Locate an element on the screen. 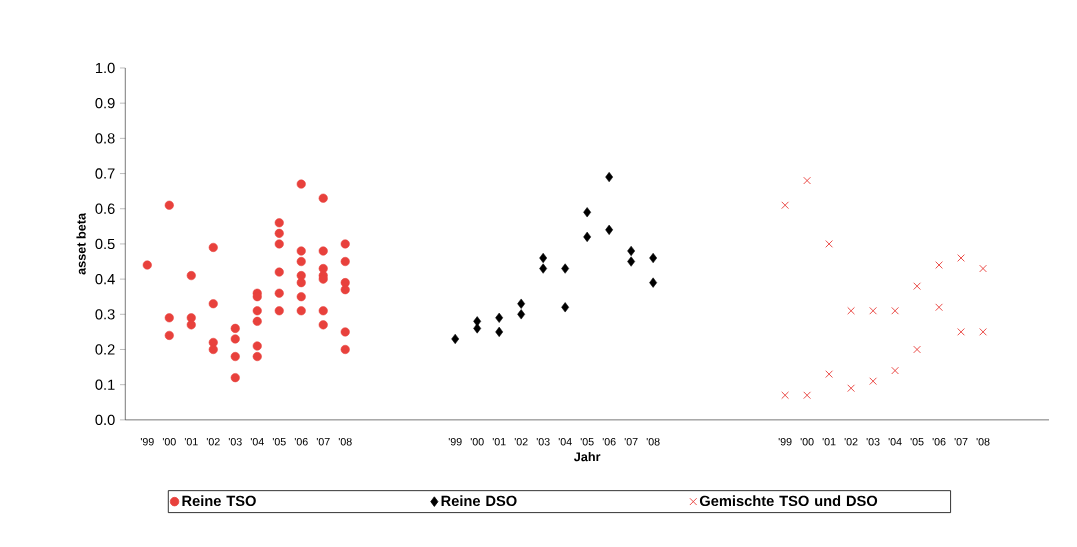 The image size is (1077, 547). y-axis-title: asset beta is located at coordinates (81, 244).